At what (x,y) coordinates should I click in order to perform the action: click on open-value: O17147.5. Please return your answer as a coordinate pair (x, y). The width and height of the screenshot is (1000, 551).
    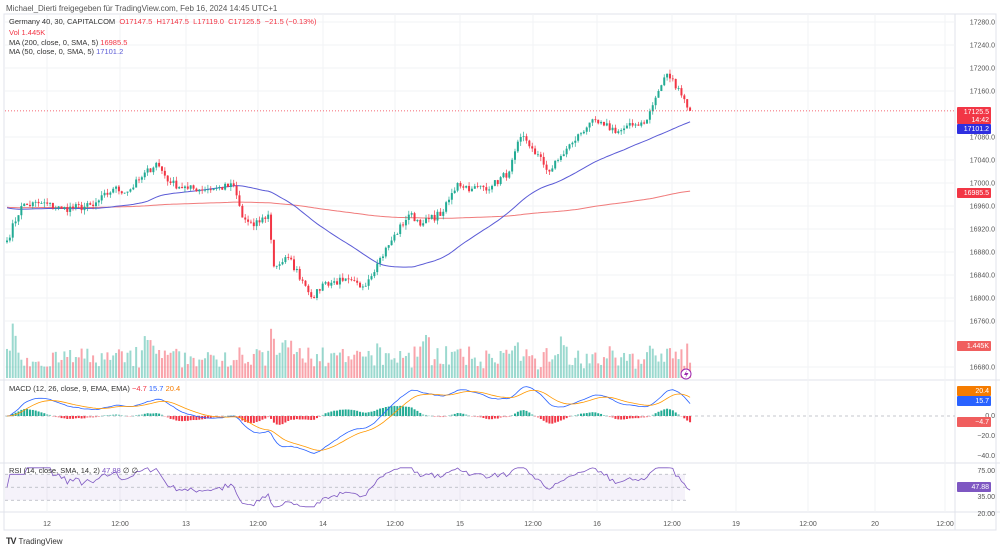
    Looking at the image, I should click on (136, 21).